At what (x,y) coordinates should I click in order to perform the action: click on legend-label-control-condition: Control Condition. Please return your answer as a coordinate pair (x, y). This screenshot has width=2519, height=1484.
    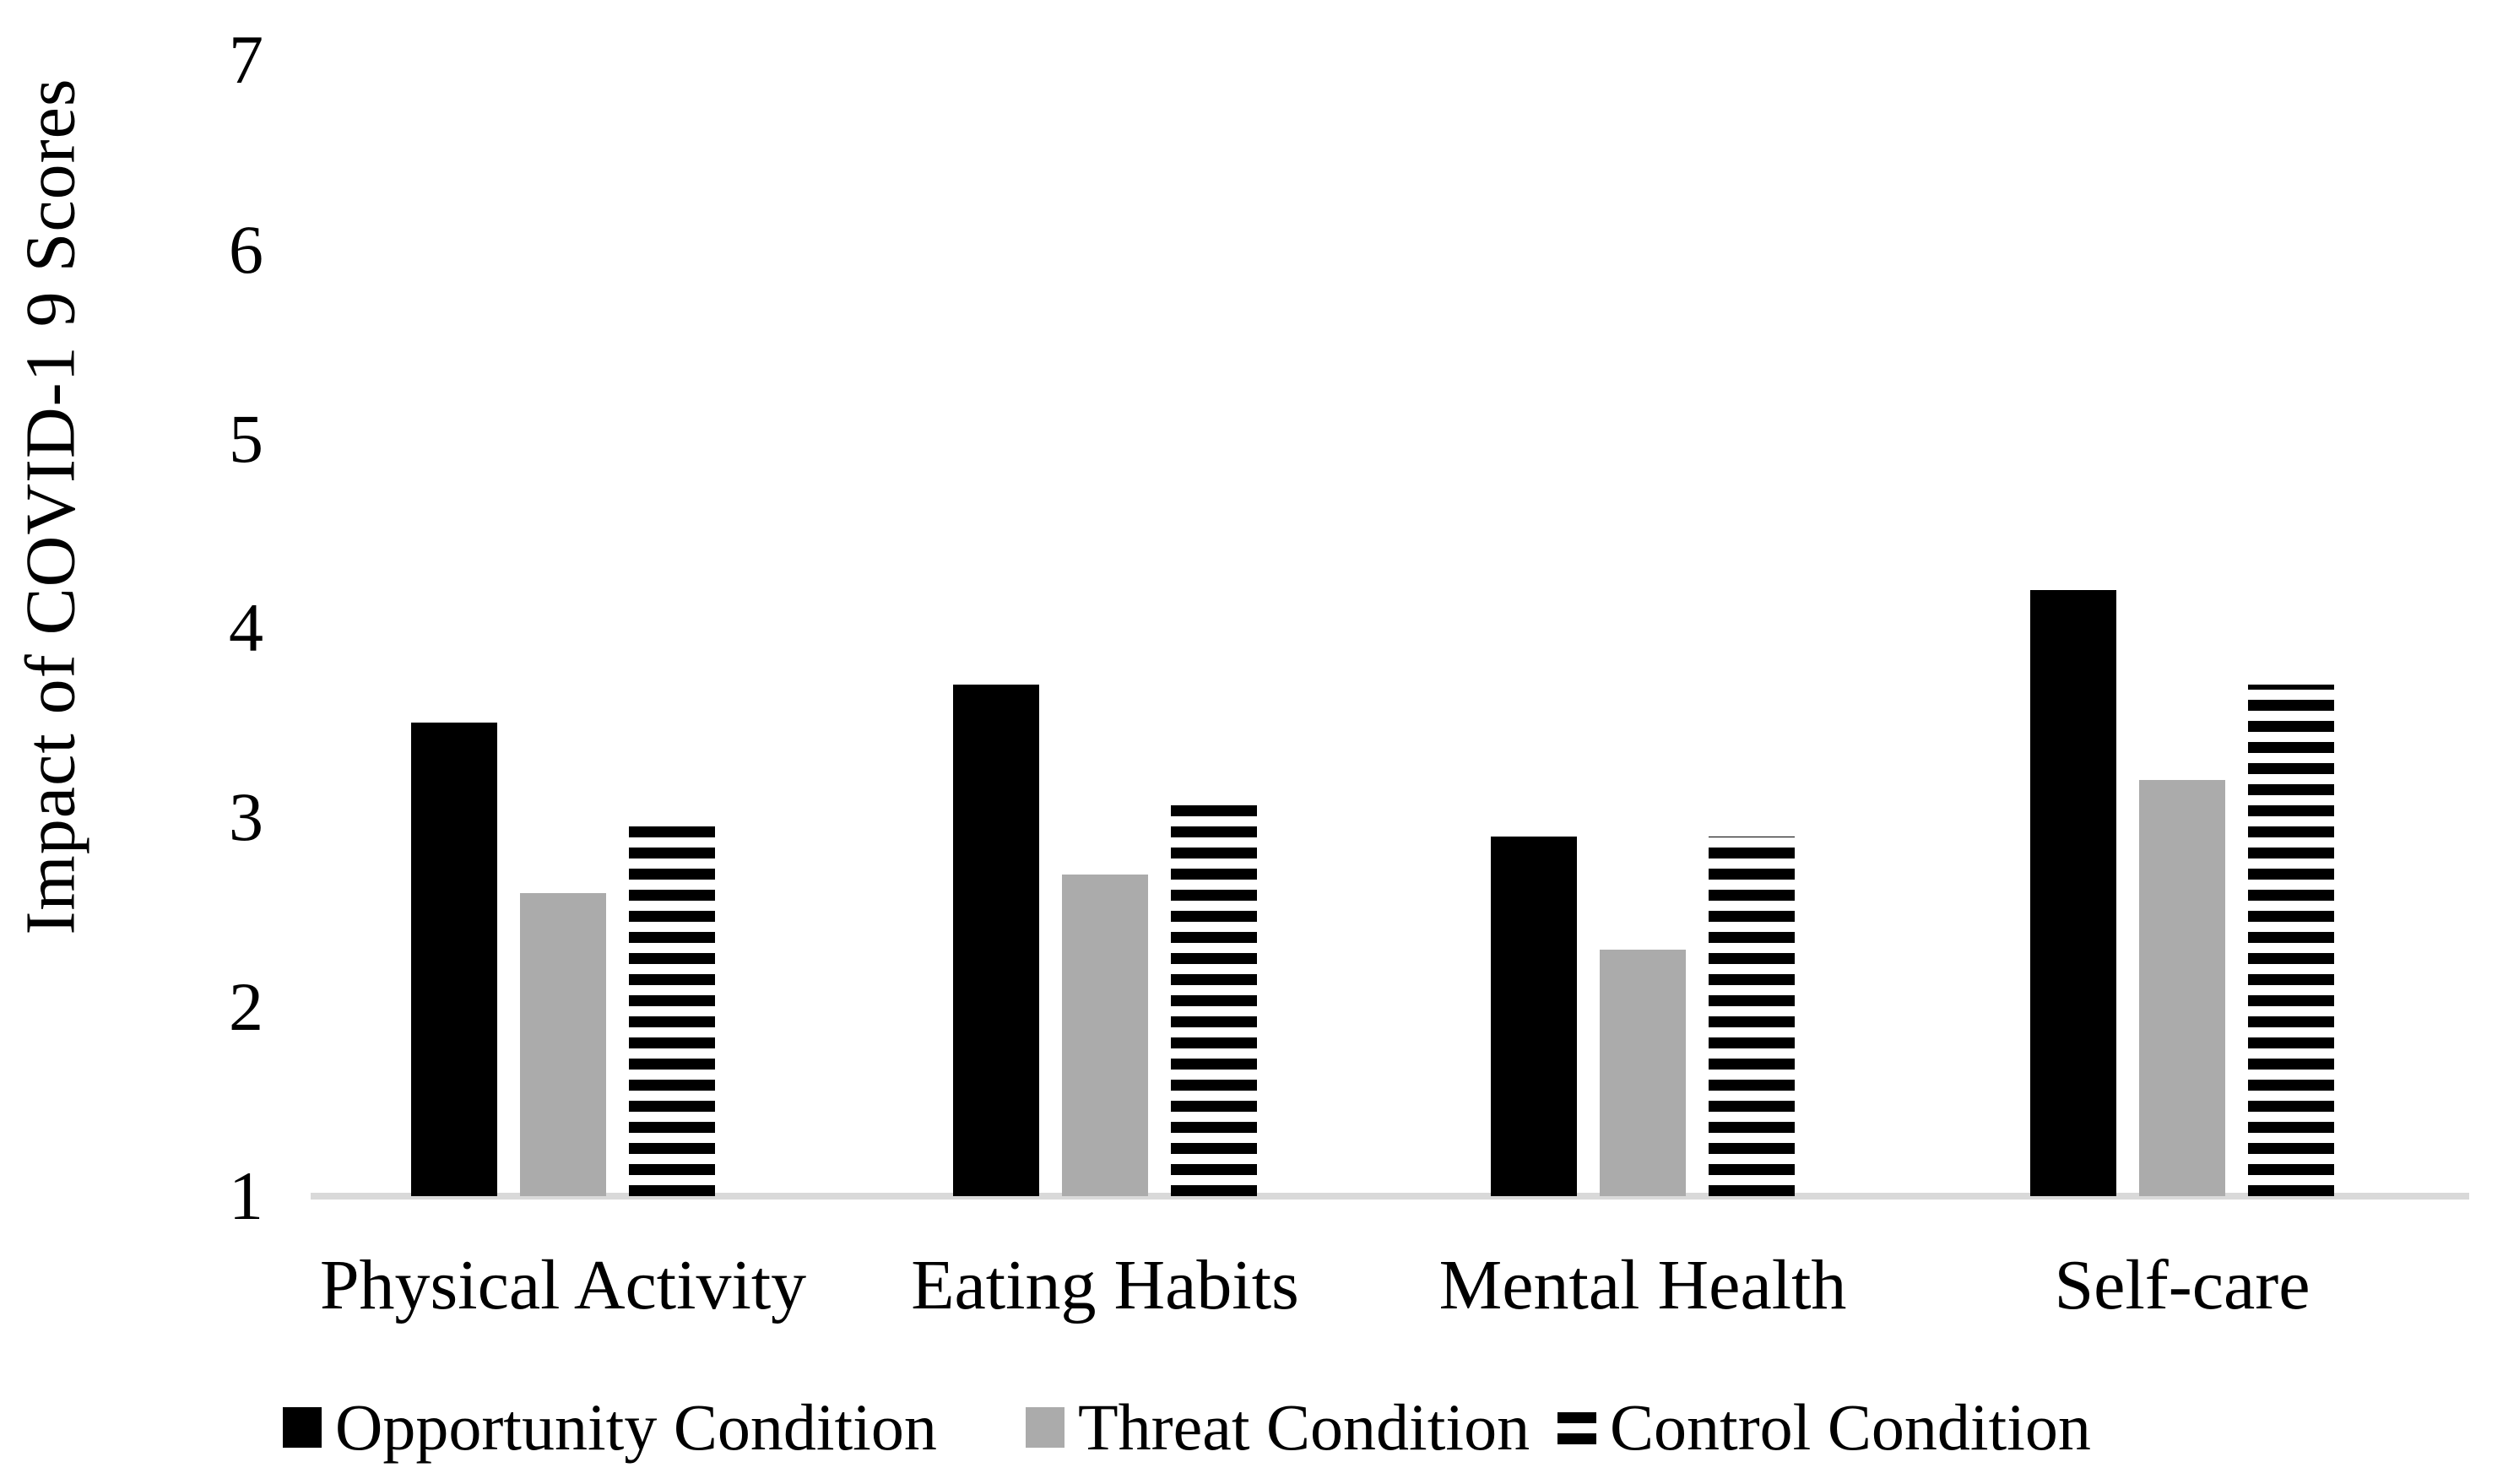
    Looking at the image, I should click on (1850, 1427).